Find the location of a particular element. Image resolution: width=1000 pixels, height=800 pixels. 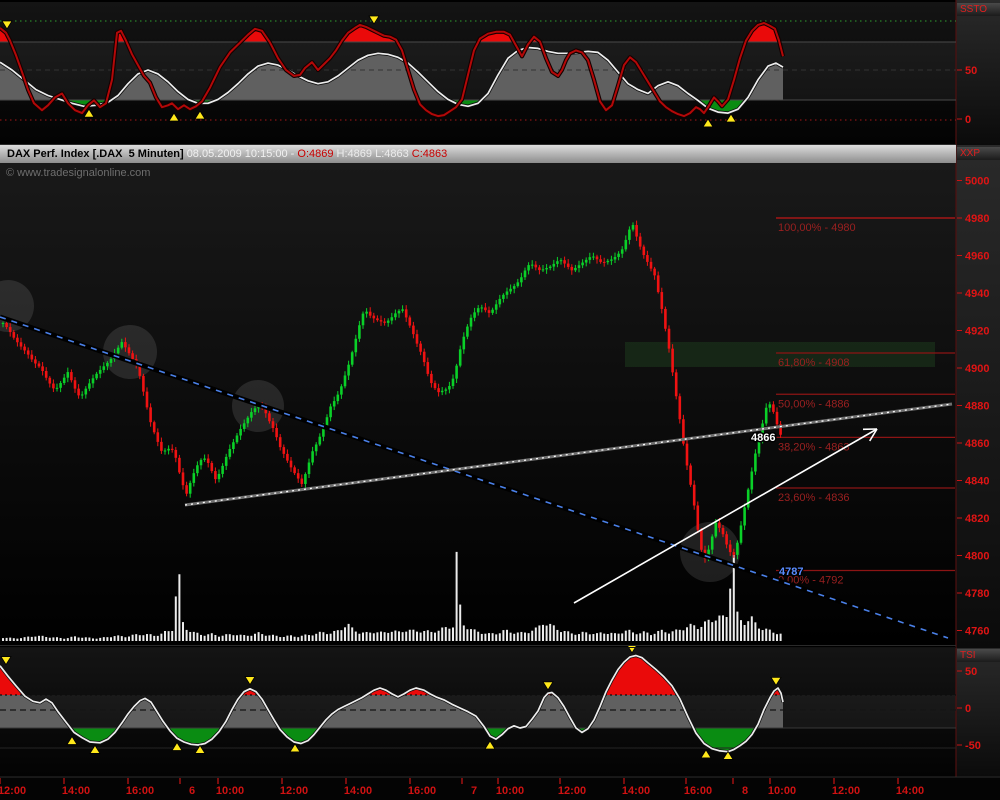

tsi-axis: 50 0 -50 is located at coordinates (969, 709).